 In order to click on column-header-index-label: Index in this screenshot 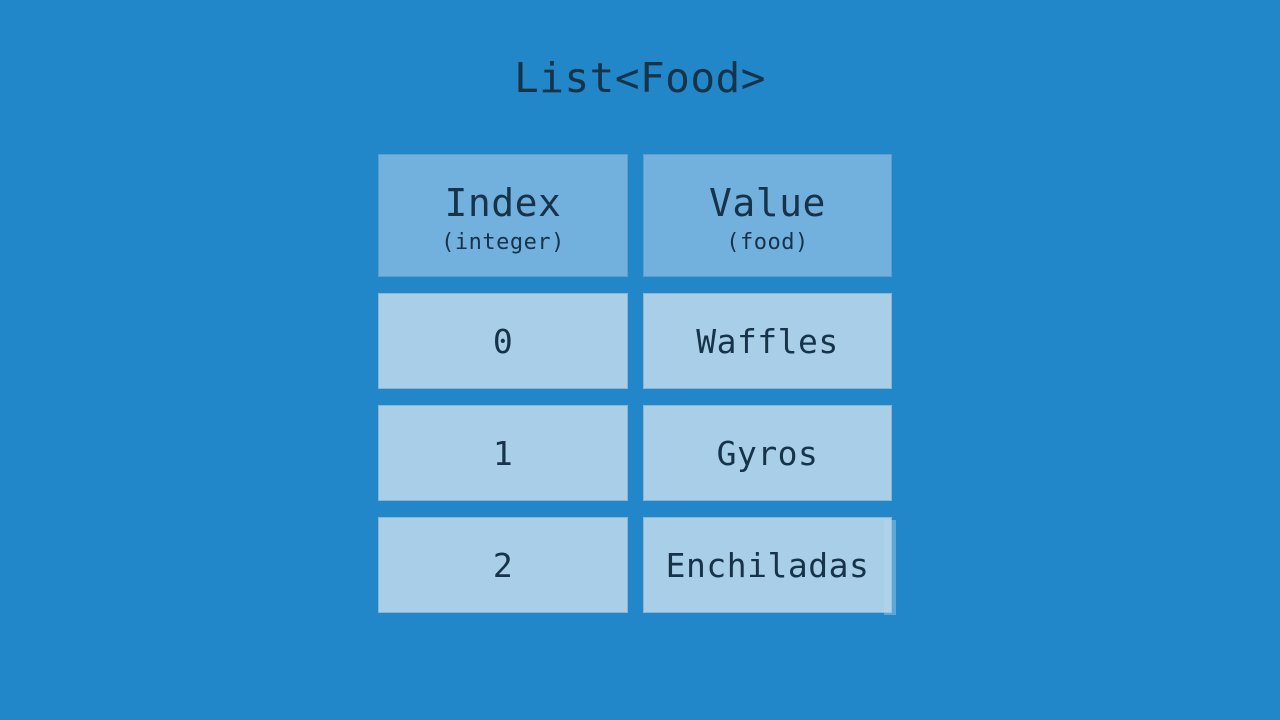, I will do `click(503, 202)`.